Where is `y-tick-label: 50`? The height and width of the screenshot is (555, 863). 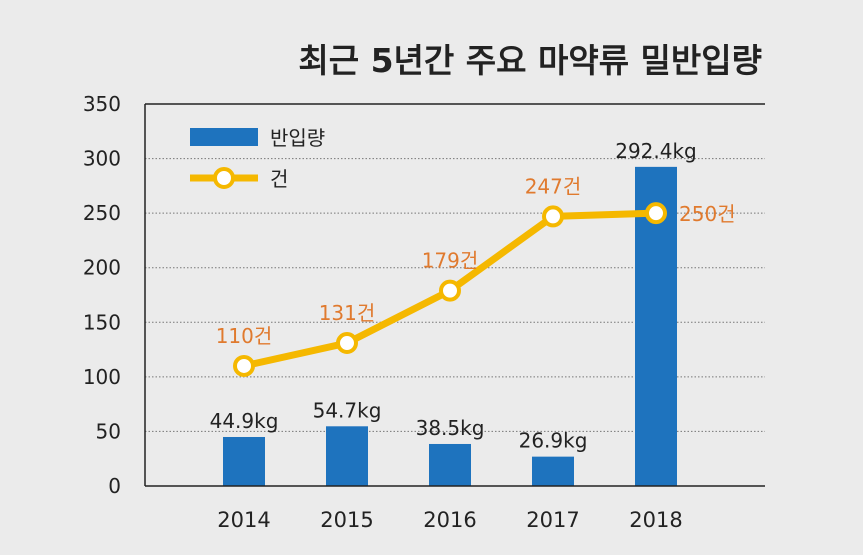
y-tick-label: 50 is located at coordinates (108, 431).